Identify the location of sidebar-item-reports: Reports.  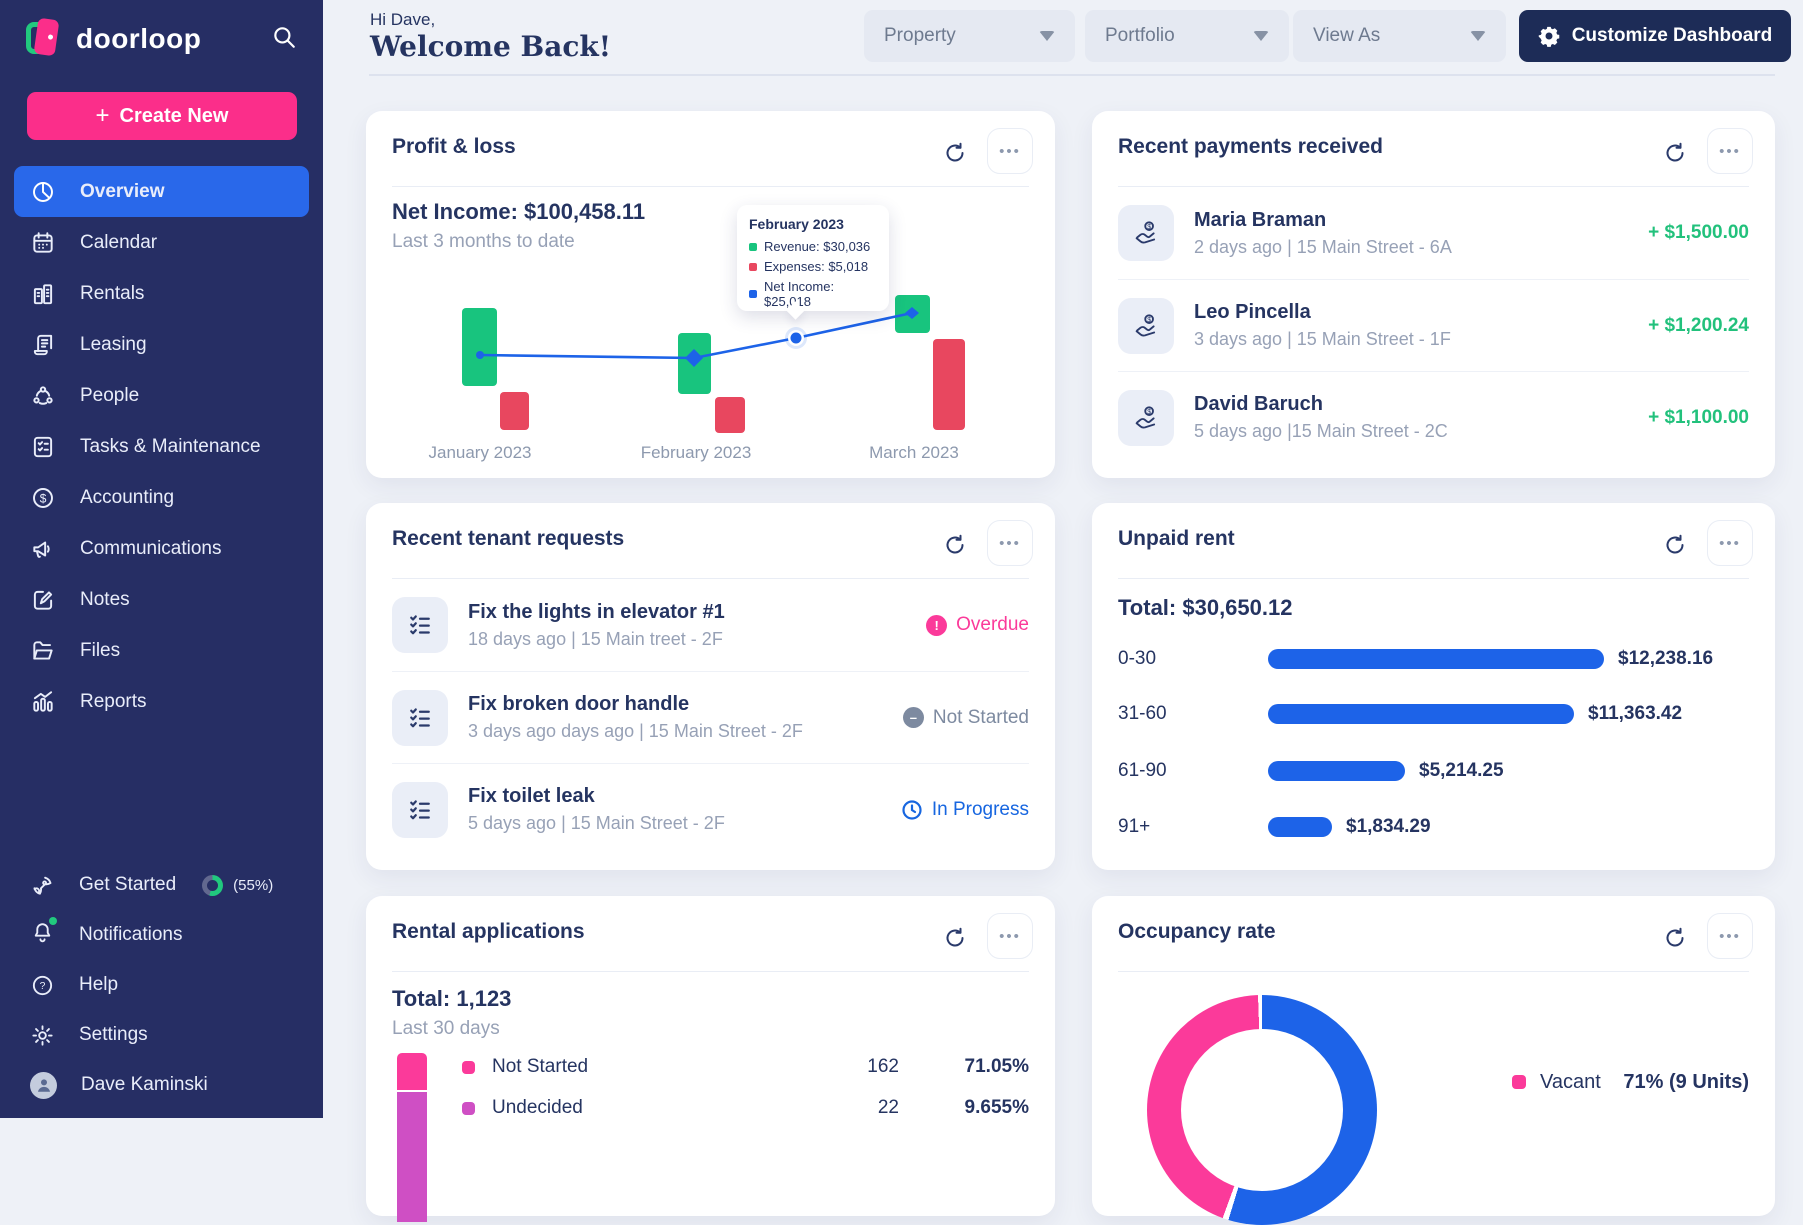
(161, 701).